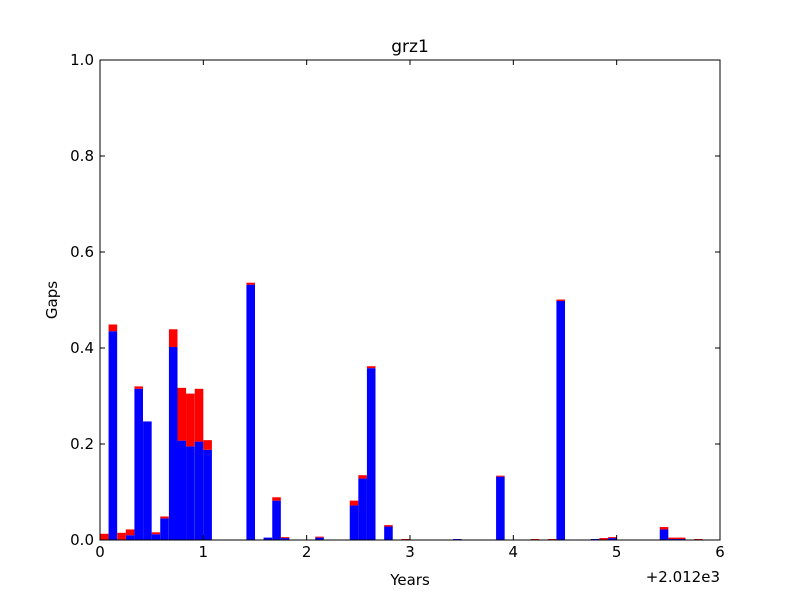 The image size is (800, 600). What do you see at coordinates (82, 444) in the screenshot?
I see `y-tick-label: 0.2` at bounding box center [82, 444].